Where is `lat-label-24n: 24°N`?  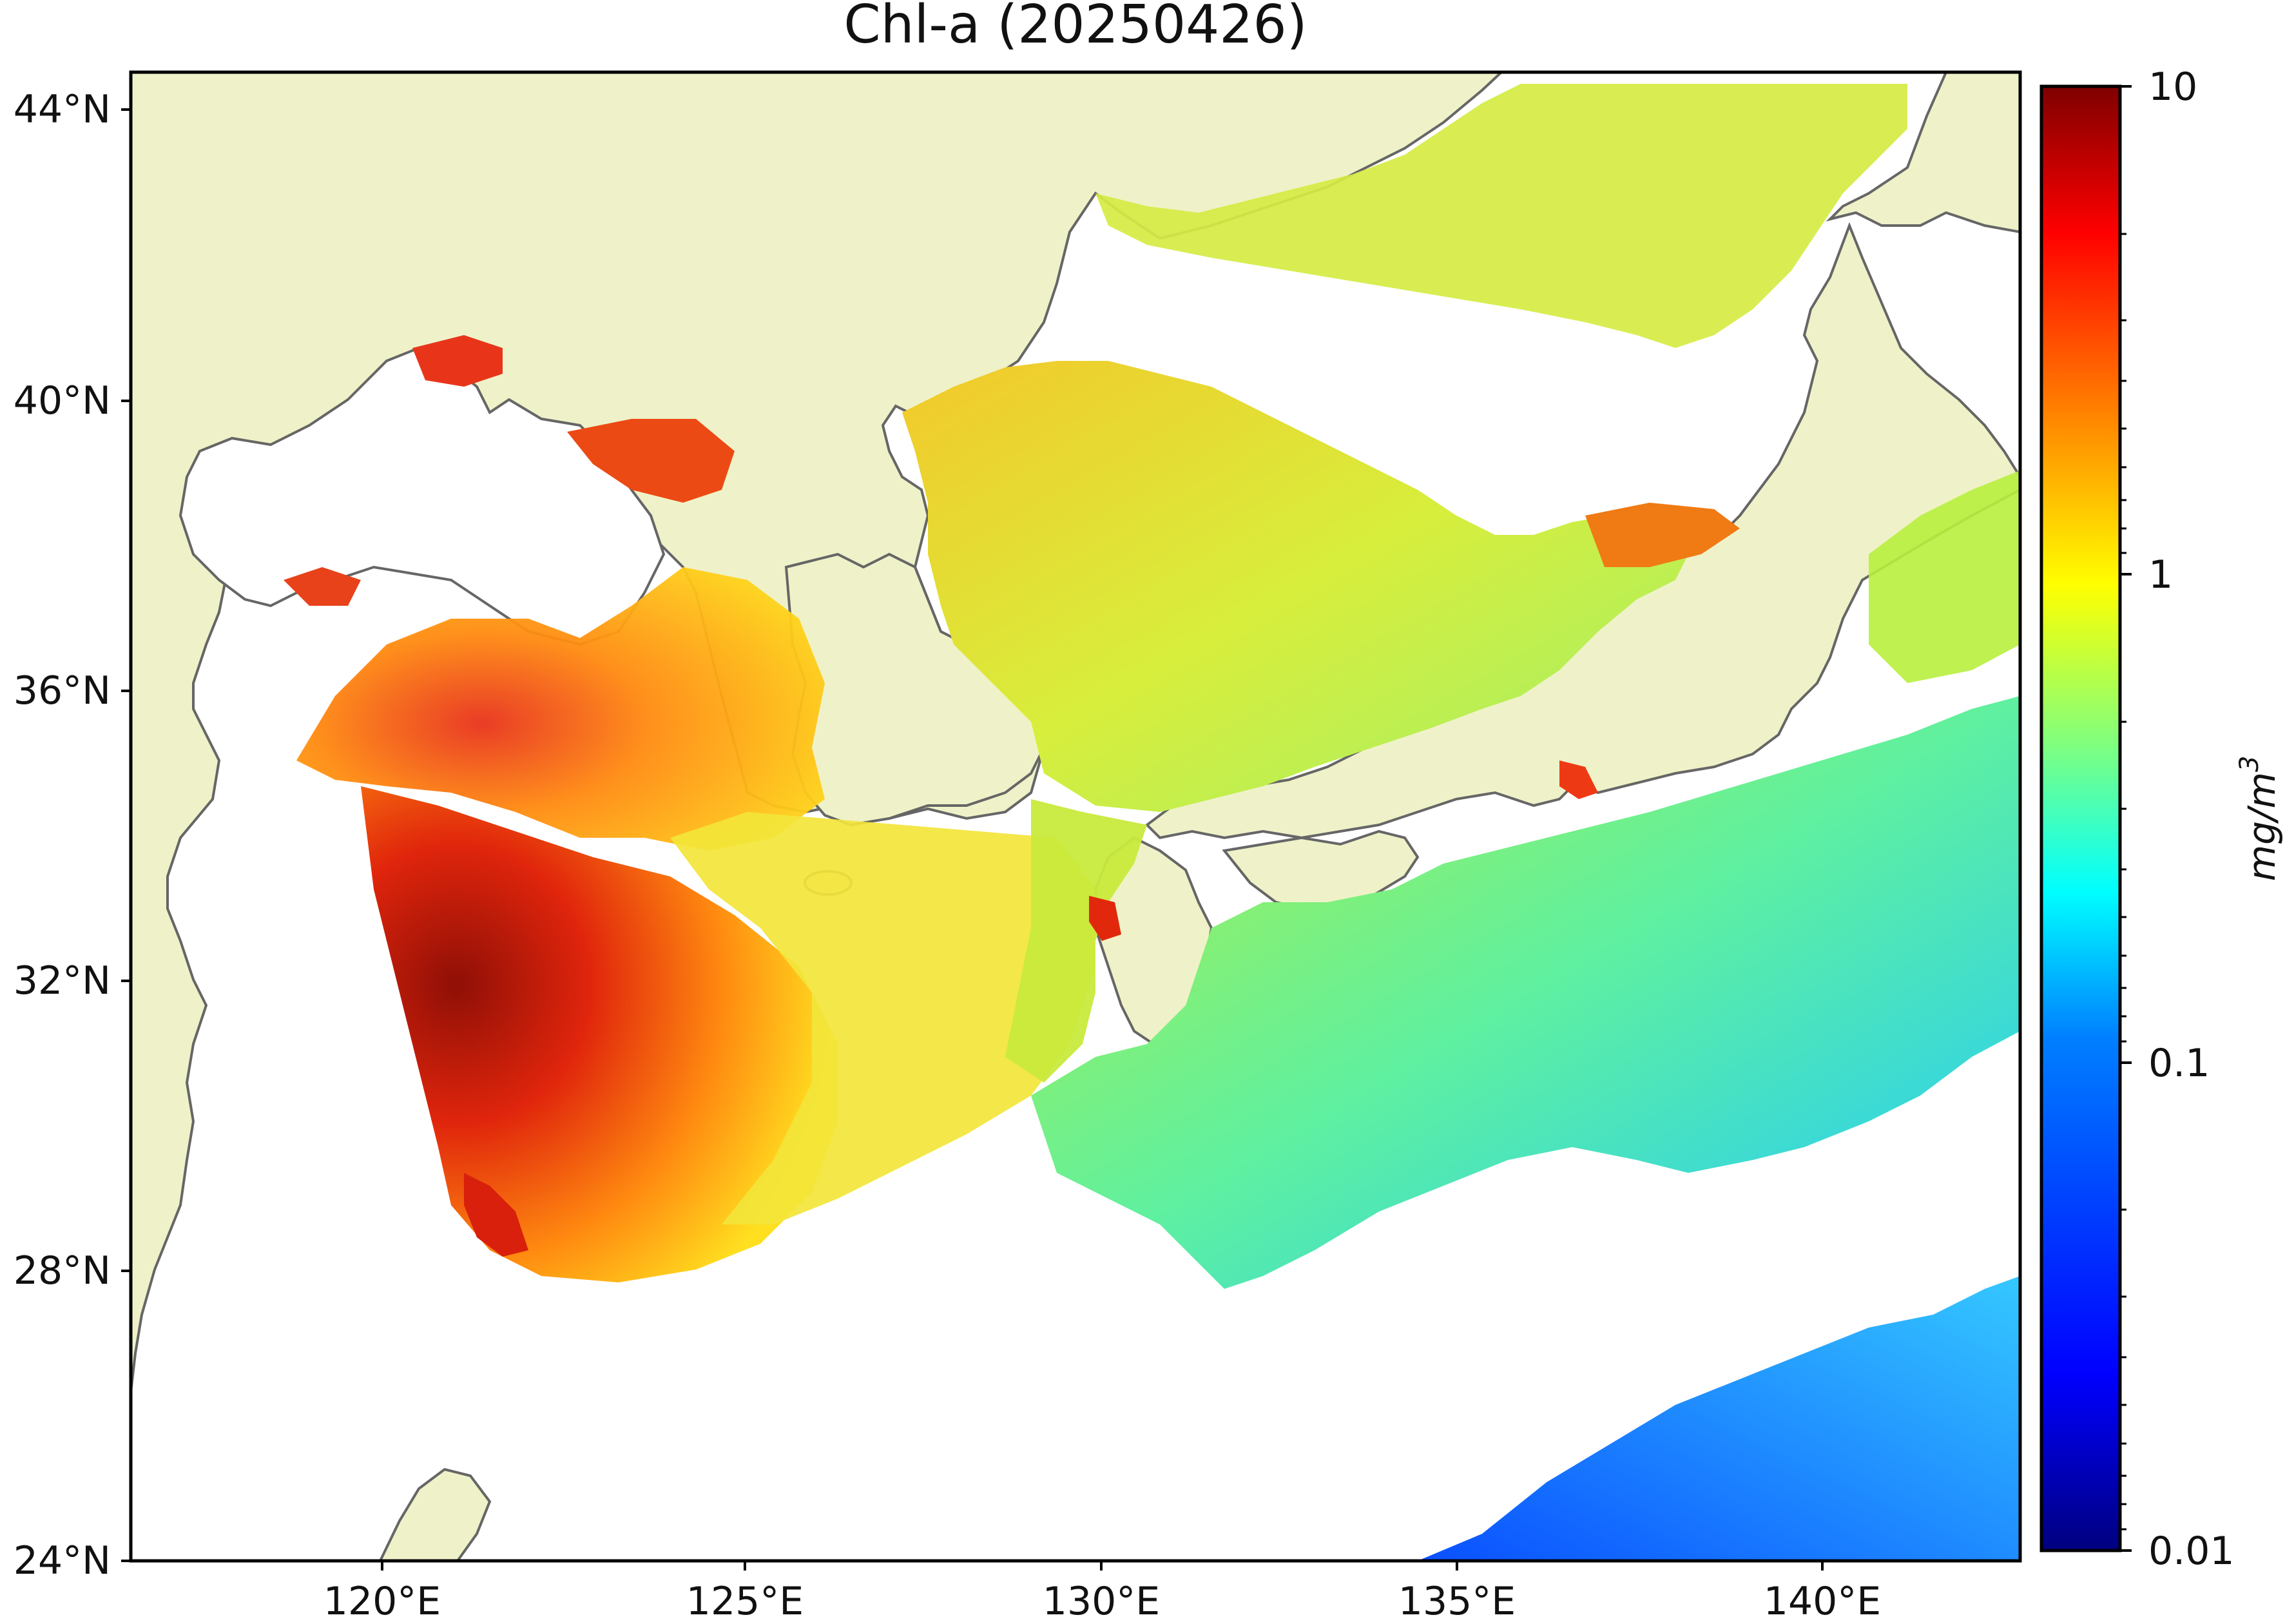
lat-label-24n: 24°N is located at coordinates (62, 1560).